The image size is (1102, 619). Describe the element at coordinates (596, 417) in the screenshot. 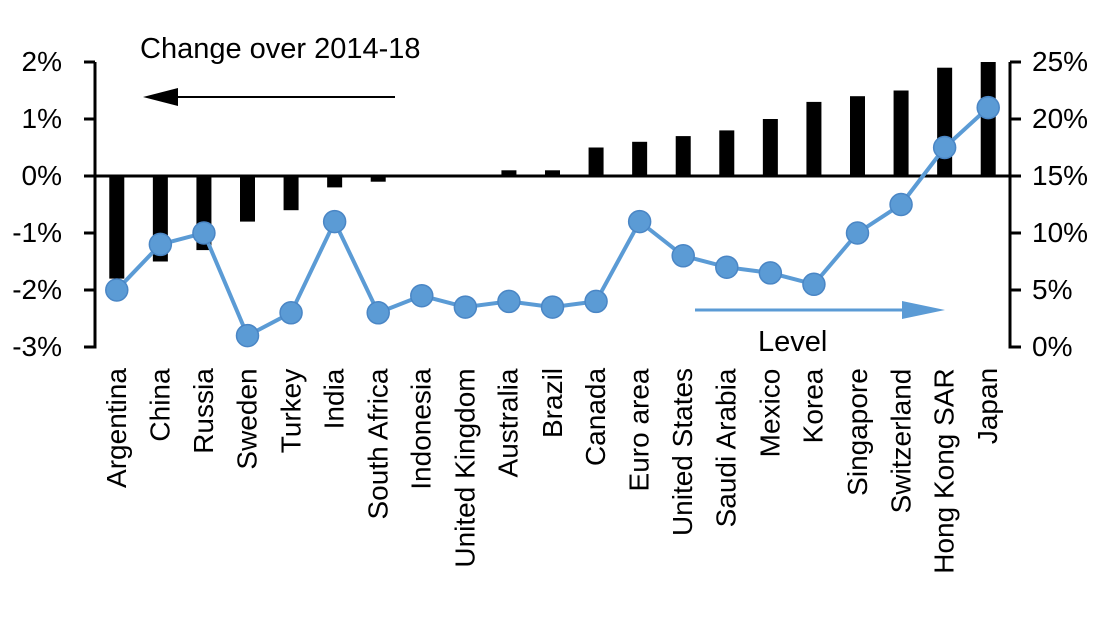

I see `category-label: Canada` at that location.